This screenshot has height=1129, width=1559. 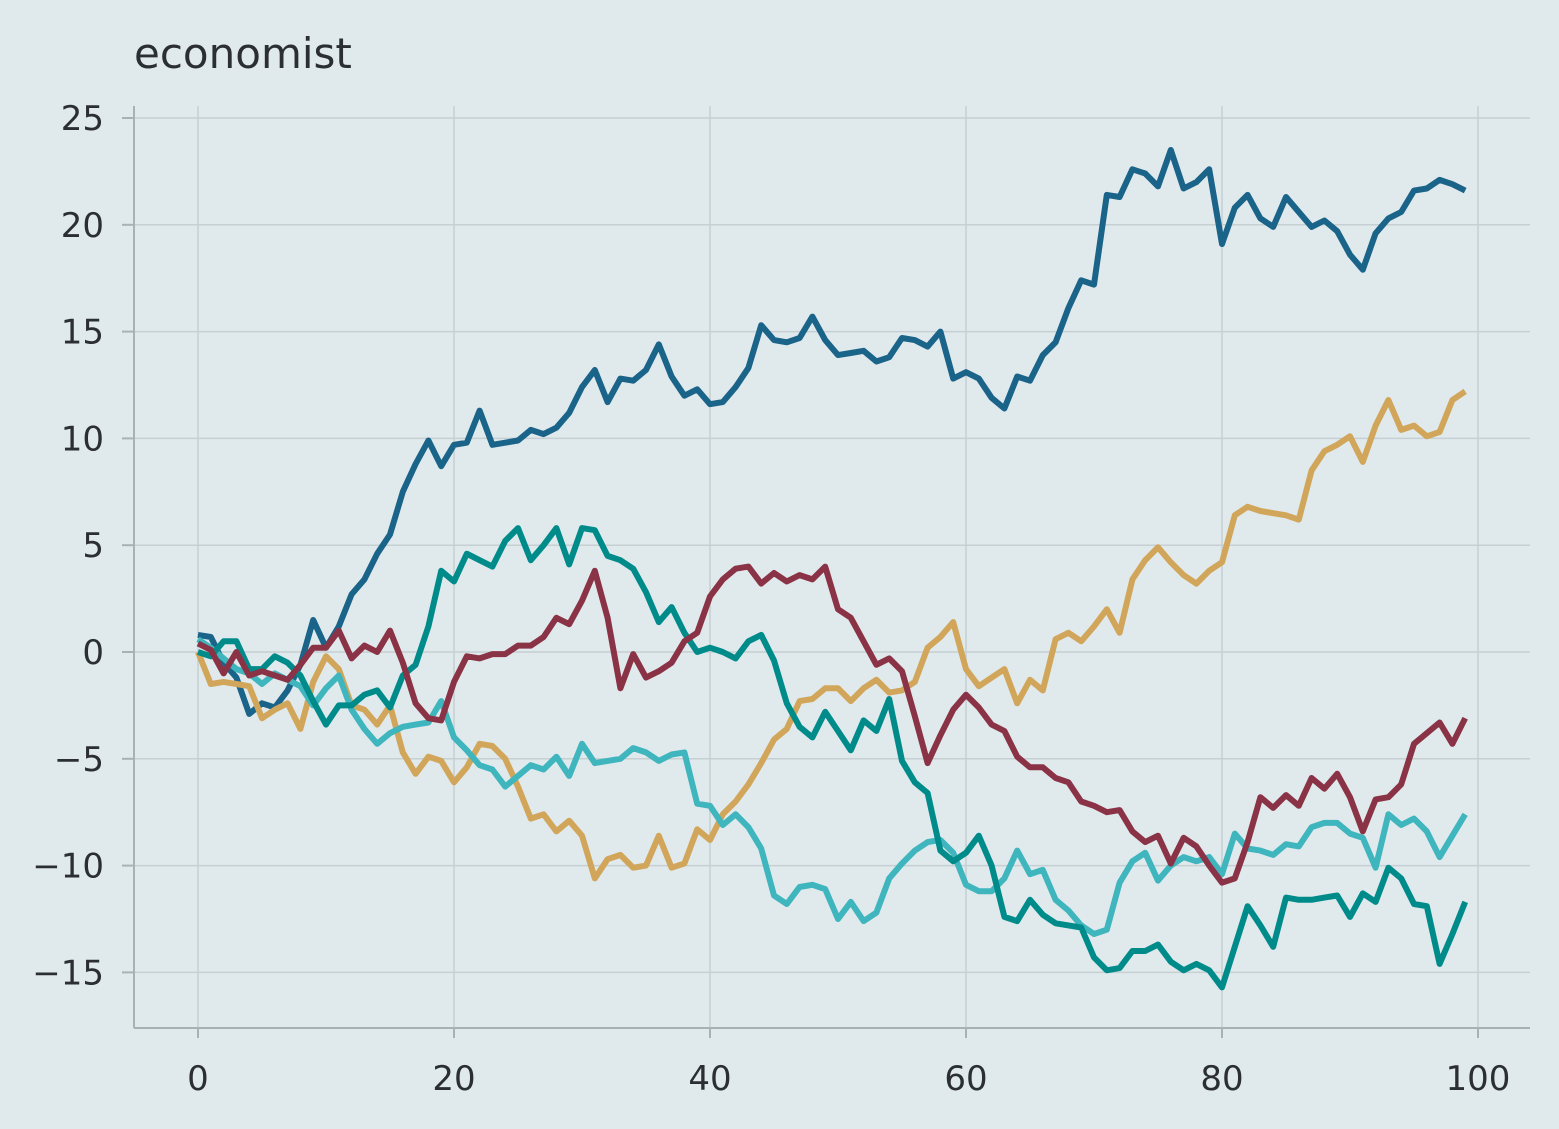 I want to click on x-tick-label: 40, so click(x=709, y=1079).